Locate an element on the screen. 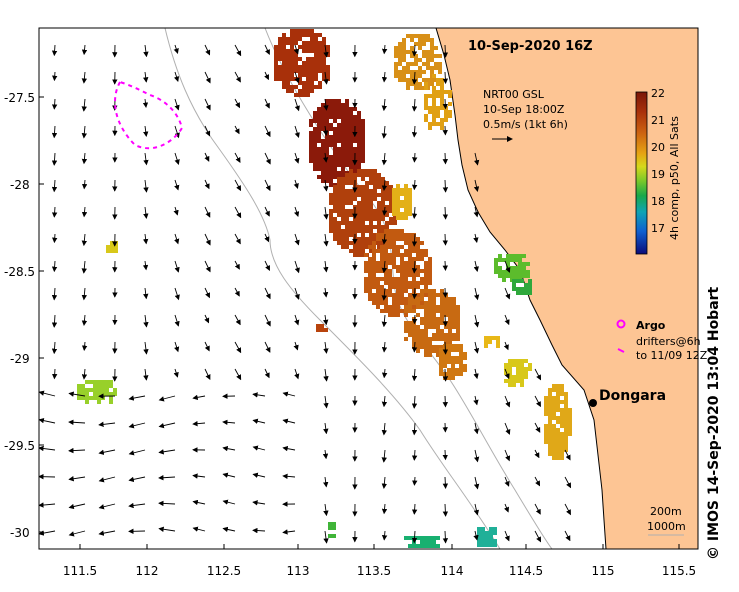 The height and width of the screenshot is (592, 739). colorbar-tick: 18 is located at coordinates (658, 201).